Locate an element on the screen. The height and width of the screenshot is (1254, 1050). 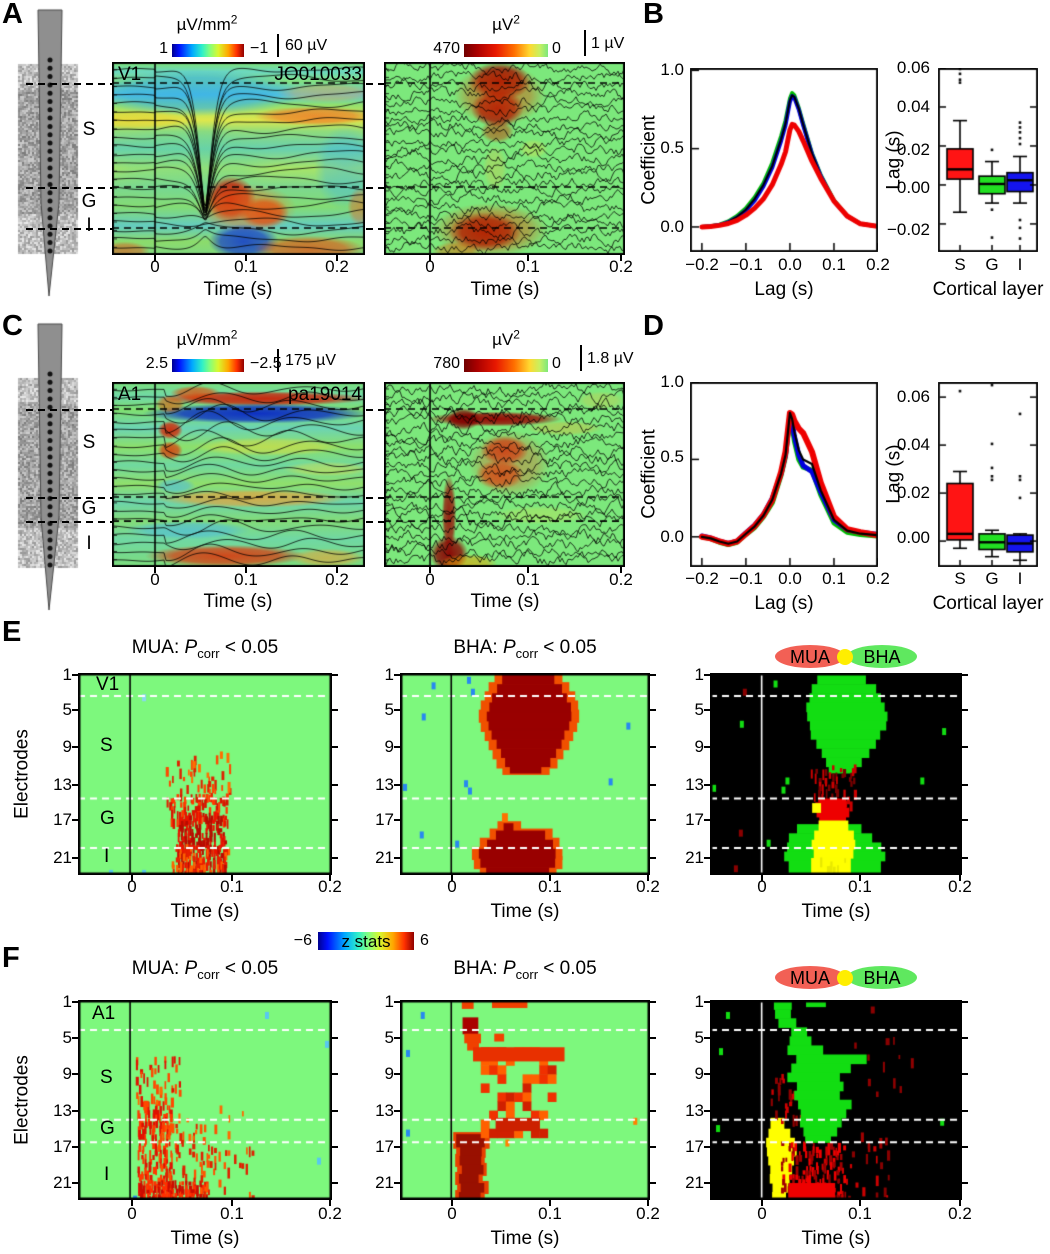
csd-colorbar-right-value: −2.5 is located at coordinates (266, 363).